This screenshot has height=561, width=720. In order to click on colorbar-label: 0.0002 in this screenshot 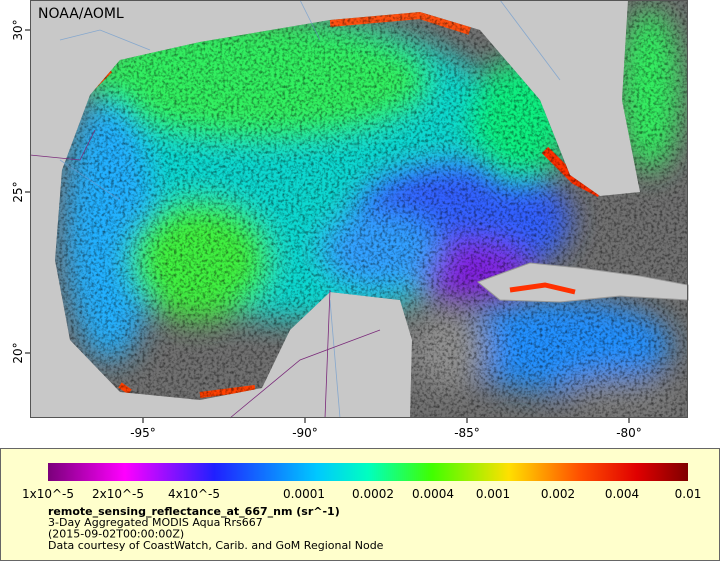, I will do `click(373, 494)`.